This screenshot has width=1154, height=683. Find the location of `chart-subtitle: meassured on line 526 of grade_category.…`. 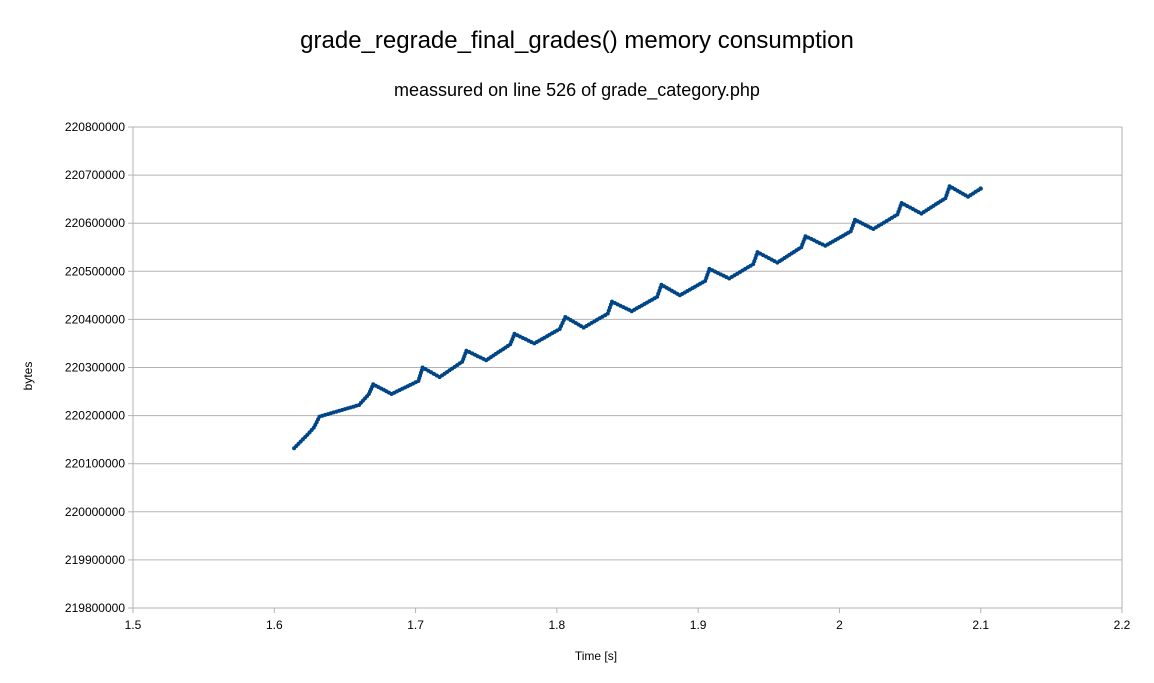

chart-subtitle: meassured on line 526 of grade_category.… is located at coordinates (577, 90).